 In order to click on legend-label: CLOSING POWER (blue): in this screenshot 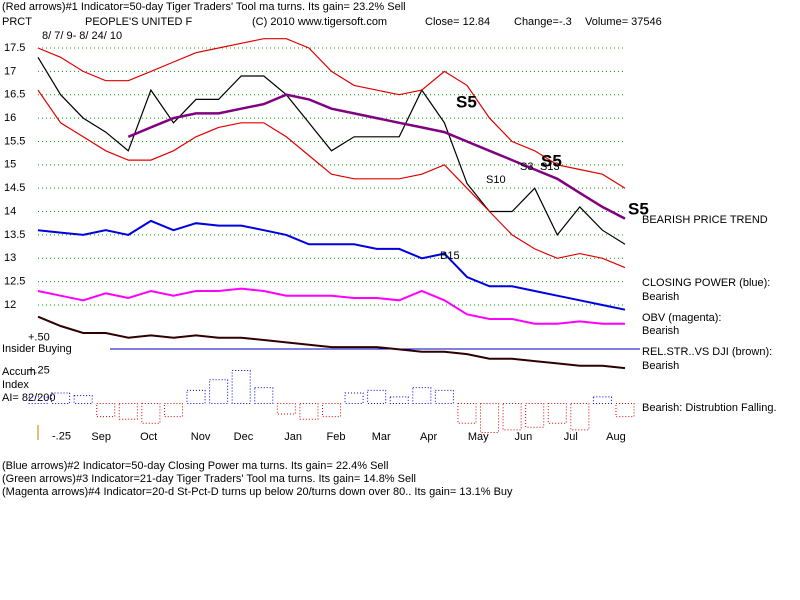, I will do `click(706, 283)`.